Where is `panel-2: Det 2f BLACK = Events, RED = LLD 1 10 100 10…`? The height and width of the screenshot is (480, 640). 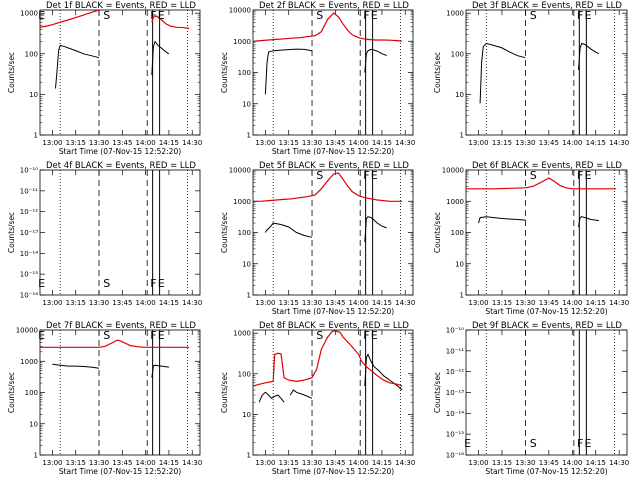 panel-2: Det 2f BLACK = Events, RED = LLD 1 10 100 10… is located at coordinates (317, 78).